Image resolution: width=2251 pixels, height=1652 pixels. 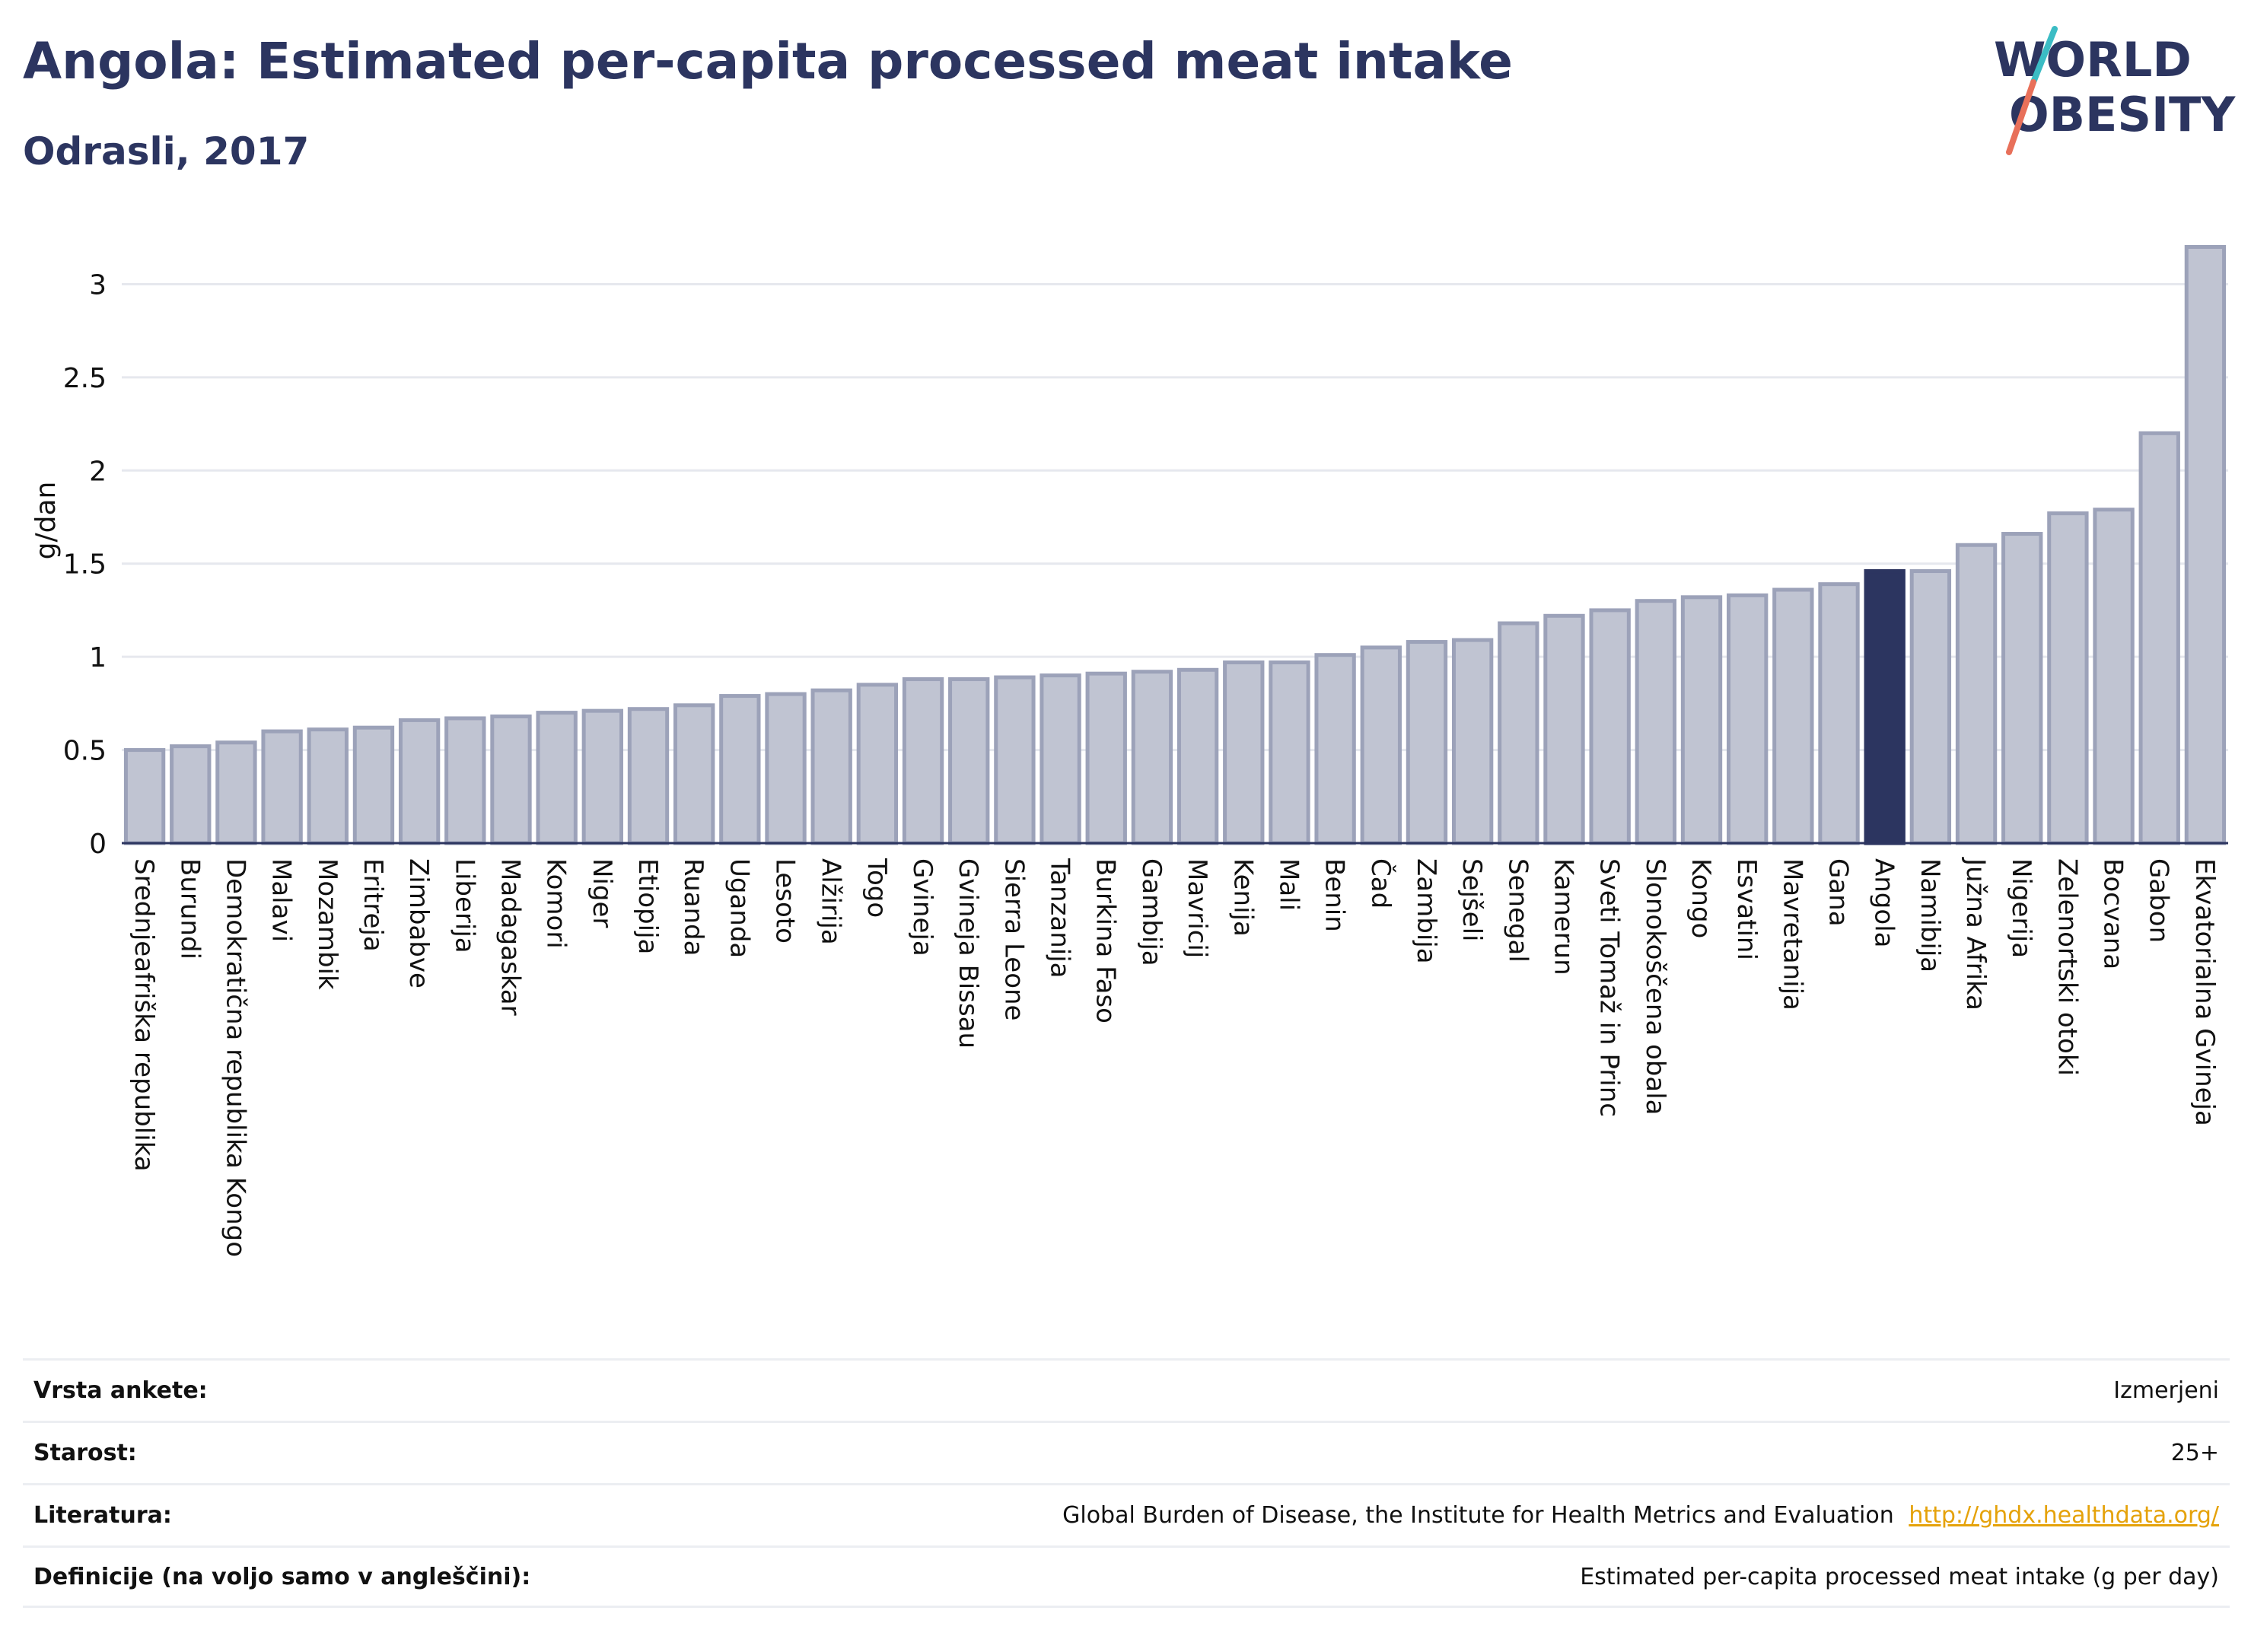 I want to click on x-tick-label: Lesoto, so click(x=785, y=901).